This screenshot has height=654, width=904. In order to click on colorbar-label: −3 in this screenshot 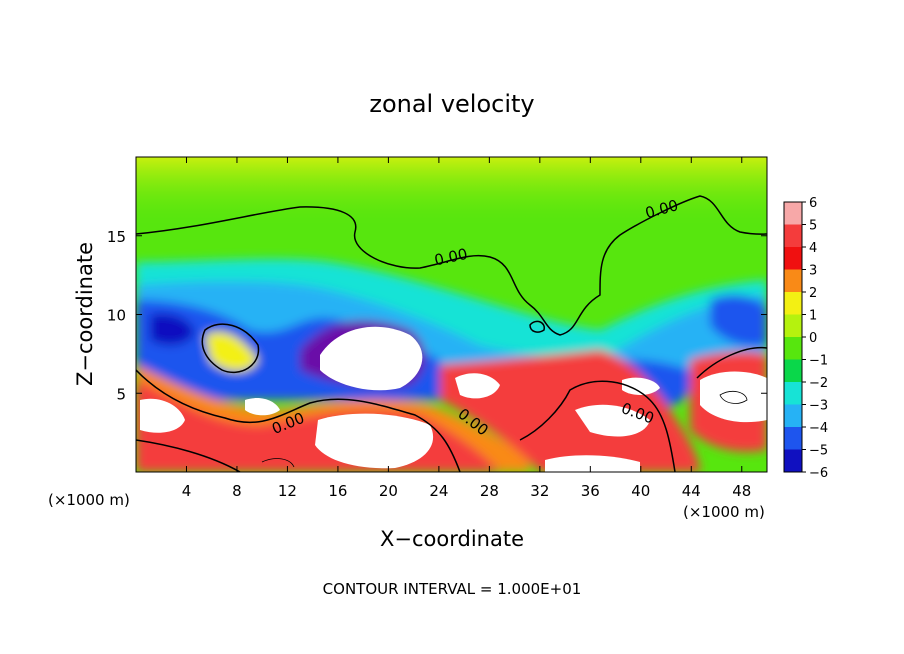, I will do `click(818, 406)`.